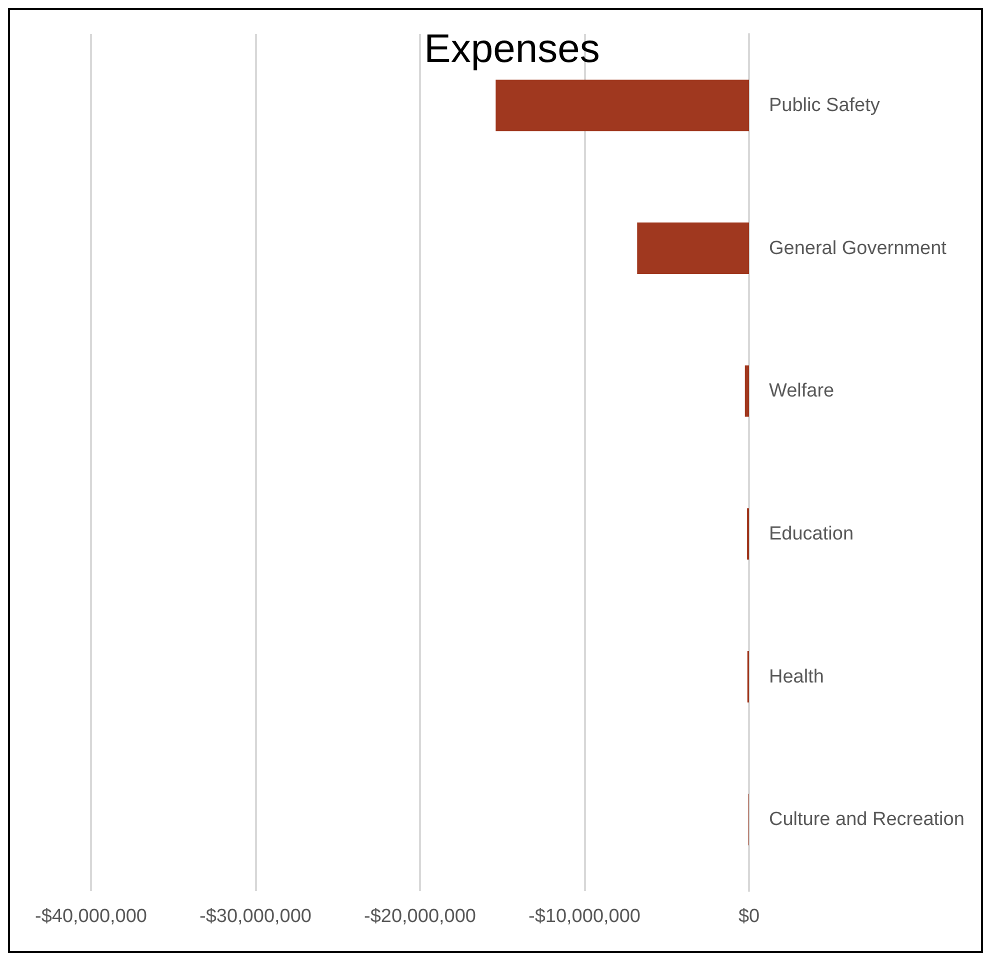  I want to click on y-tick-label: Welfare, so click(801, 391).